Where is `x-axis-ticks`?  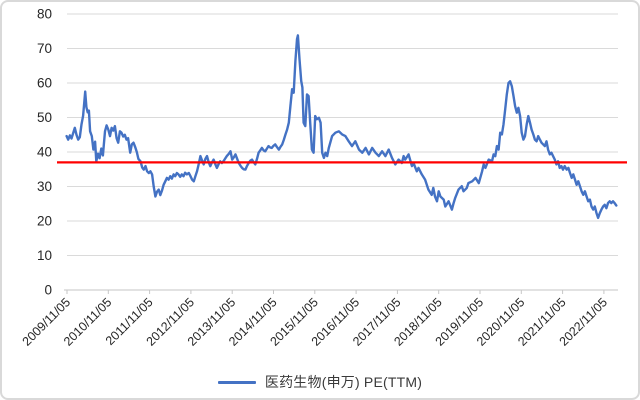
x-axis-ticks is located at coordinates (335, 292).